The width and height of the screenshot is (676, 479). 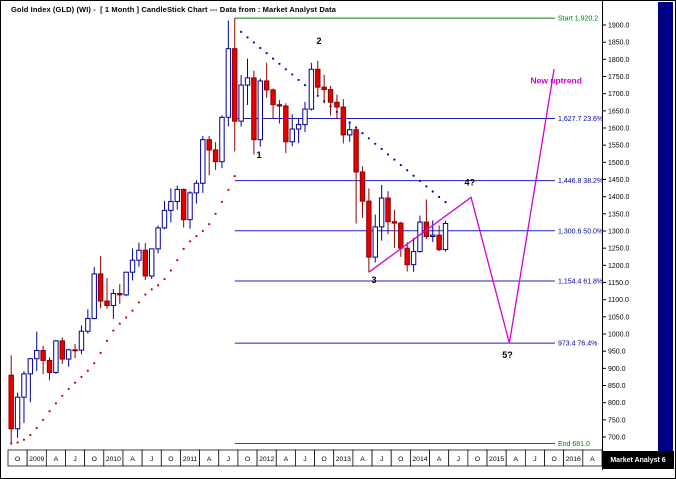 What do you see at coordinates (36, 459) in the screenshot?
I see `x-axis-label: 2009` at bounding box center [36, 459].